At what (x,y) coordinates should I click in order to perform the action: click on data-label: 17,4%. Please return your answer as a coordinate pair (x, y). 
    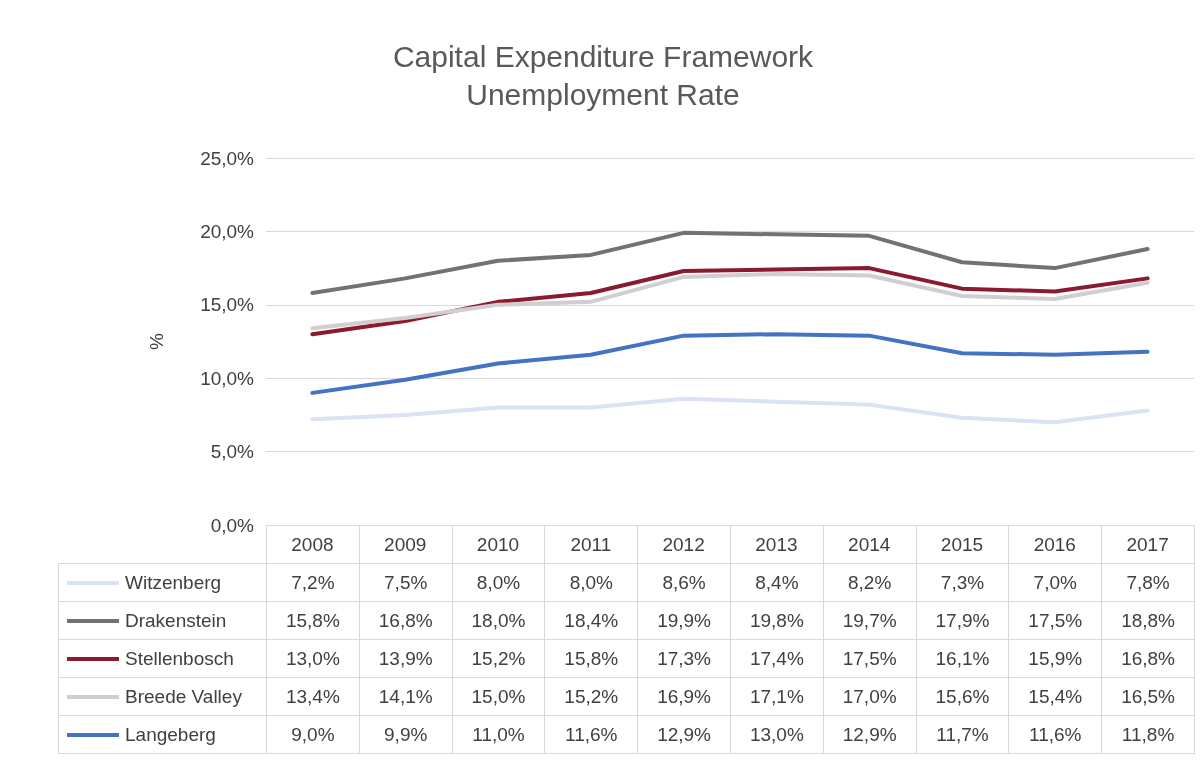
    Looking at the image, I should click on (777, 658).